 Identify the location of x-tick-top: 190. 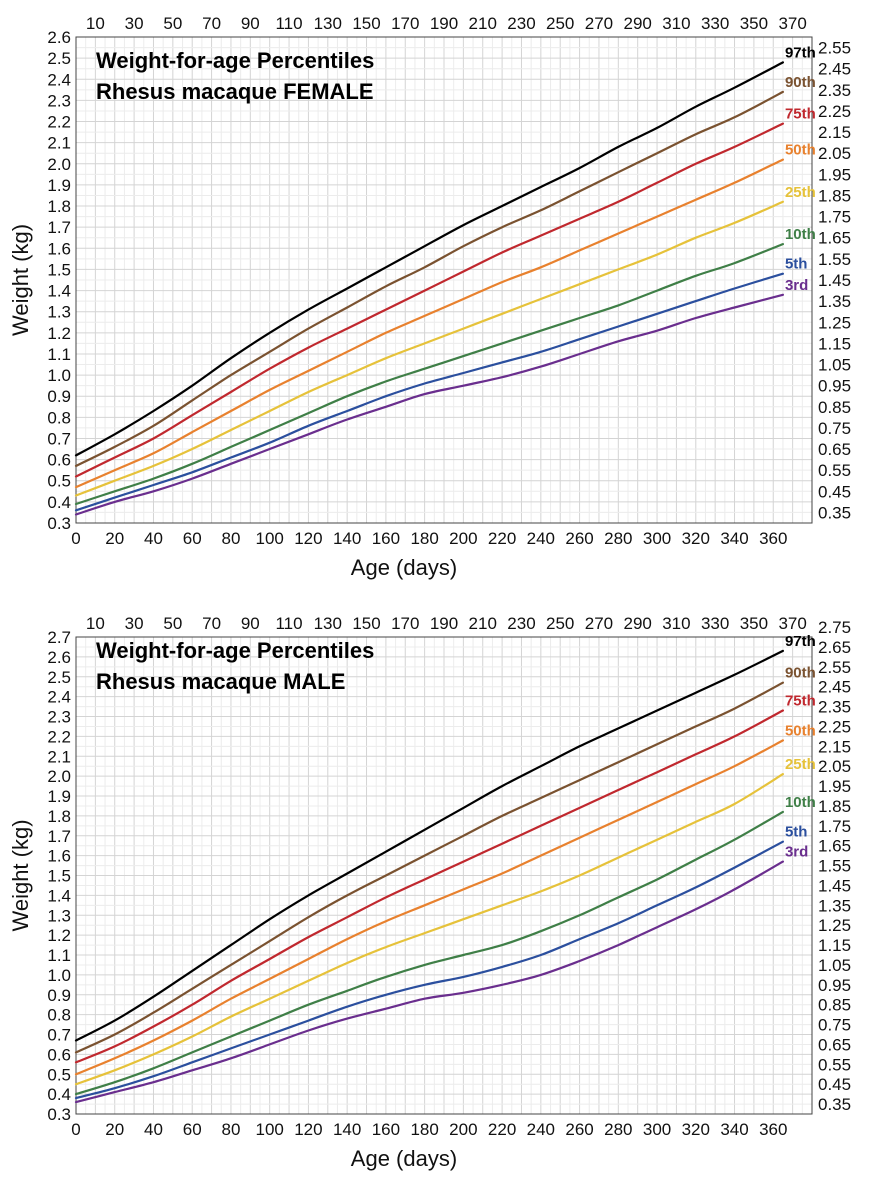
(444, 623).